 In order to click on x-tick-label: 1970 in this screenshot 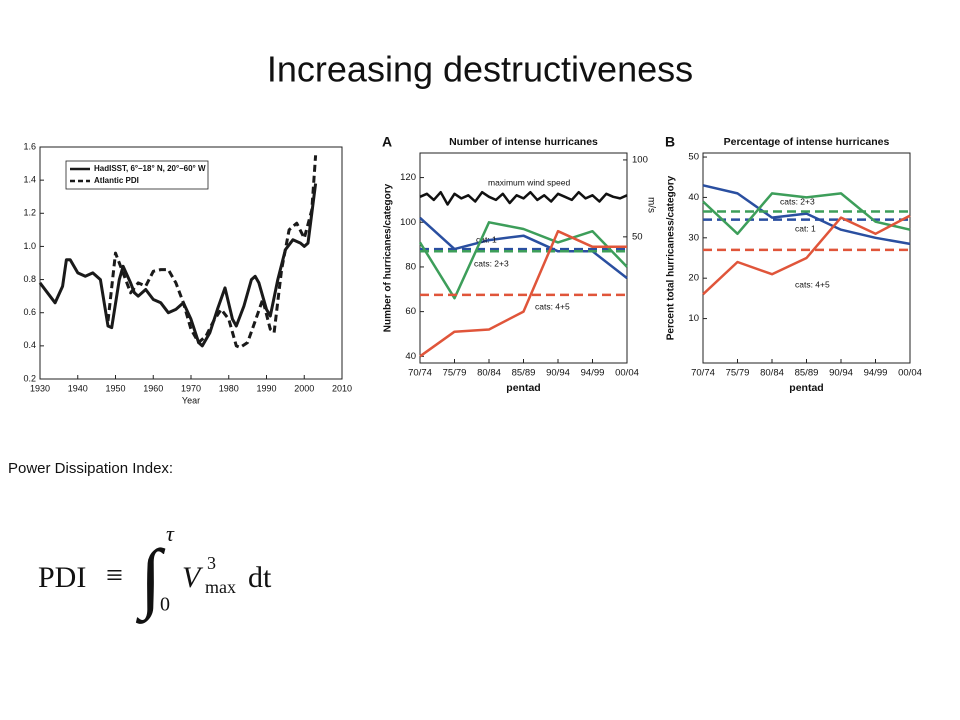, I will do `click(191, 388)`.